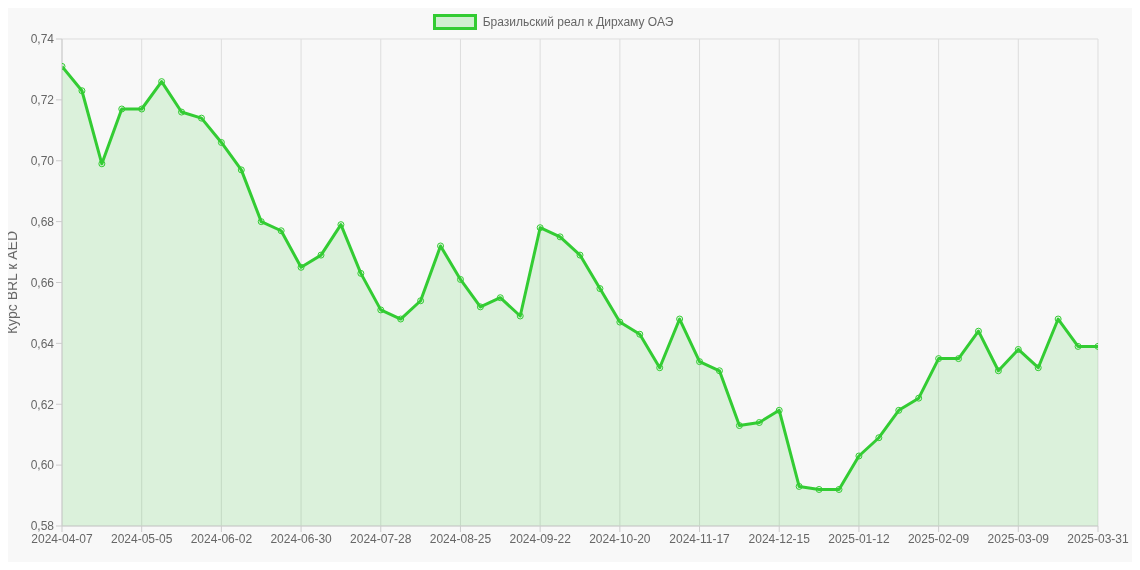  Describe the element at coordinates (142, 538) in the screenshot. I see `x-tick-label: 2024-05-05` at that location.